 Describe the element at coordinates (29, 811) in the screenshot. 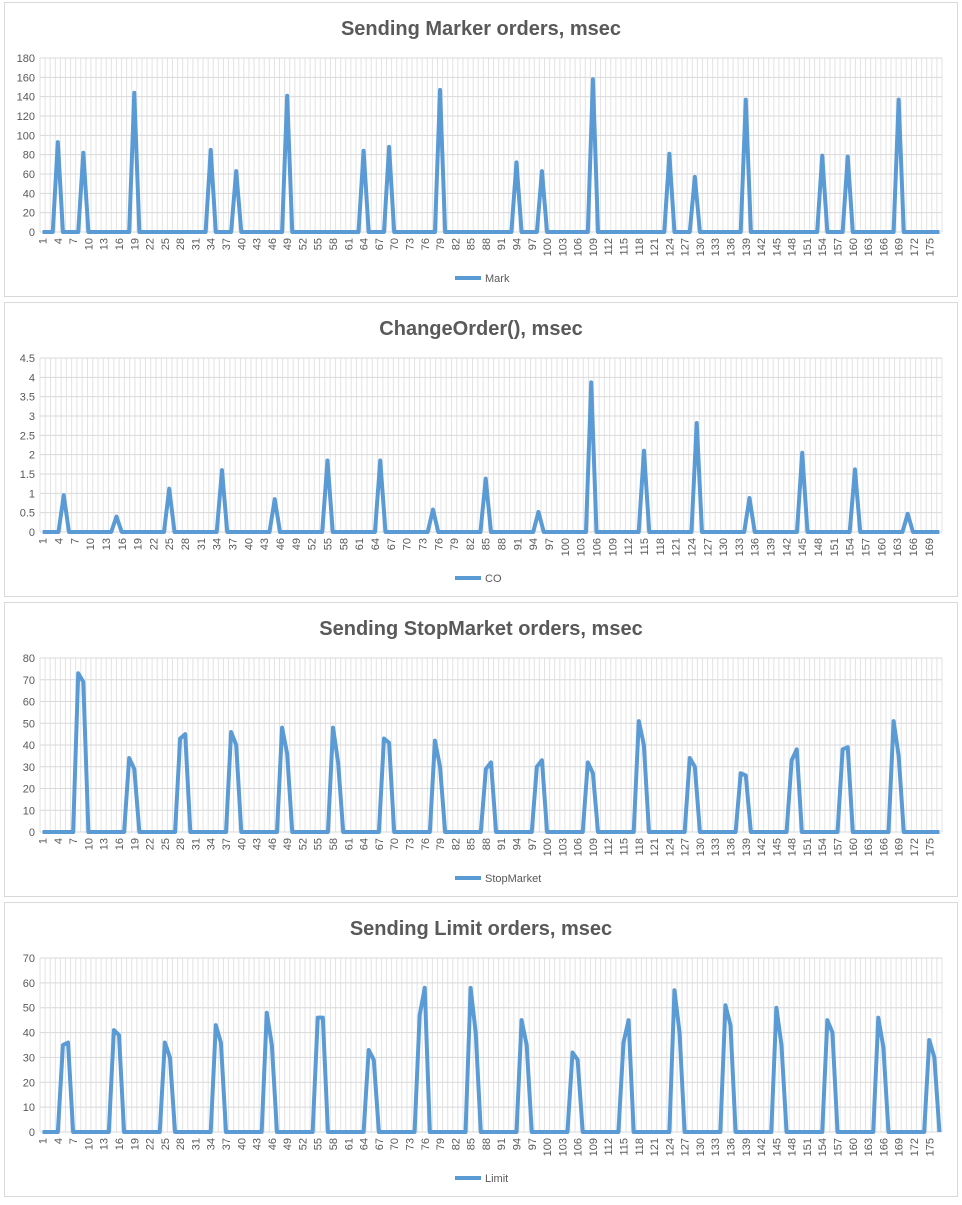

I see `y-tick-label: 10` at that location.